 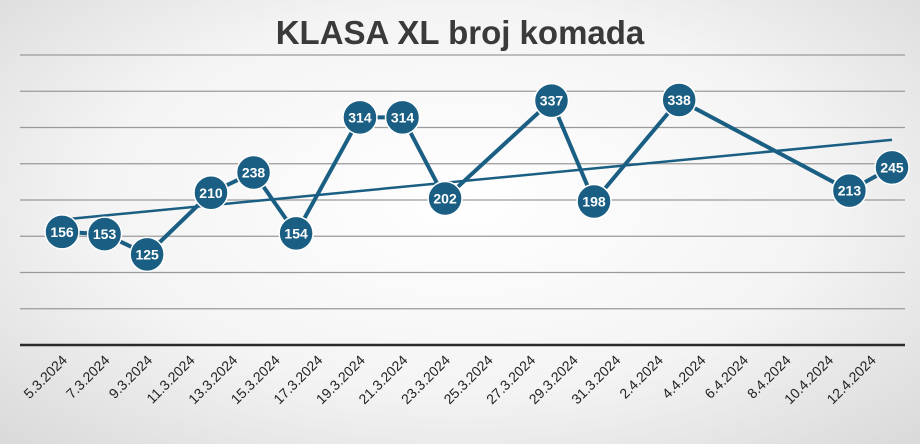 I want to click on data-label: 238, so click(x=254, y=172).